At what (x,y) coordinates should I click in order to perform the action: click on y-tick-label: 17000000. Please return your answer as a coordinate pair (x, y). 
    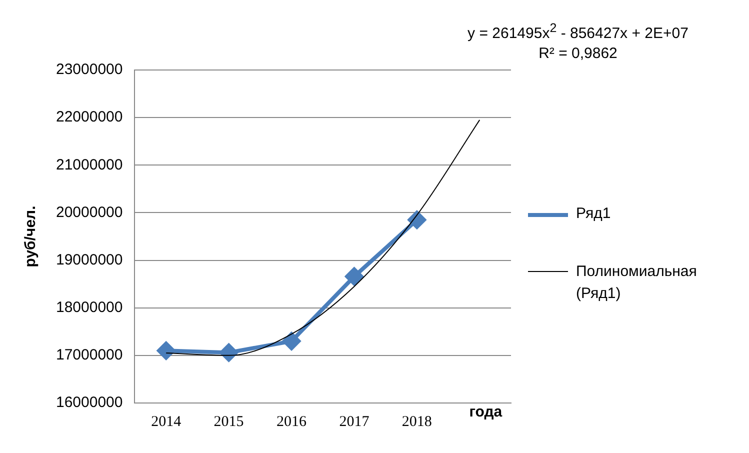
    Looking at the image, I should click on (89, 355).